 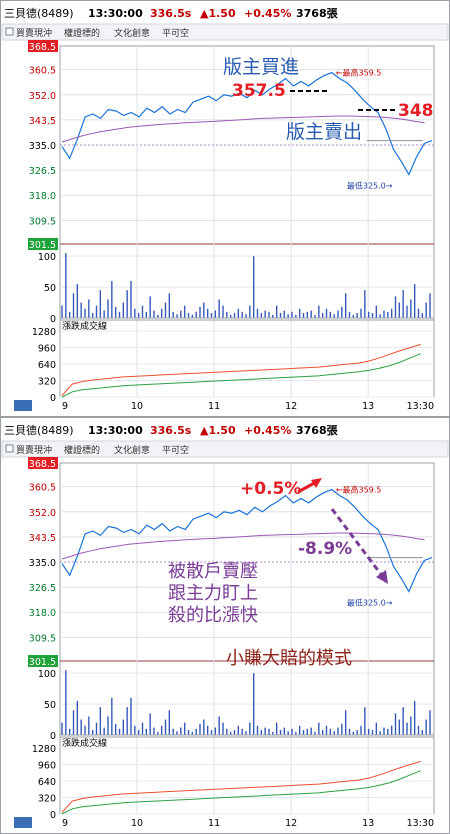 I want to click on annotation-pattern-label: 小賺大賠的模式, so click(x=289, y=658).